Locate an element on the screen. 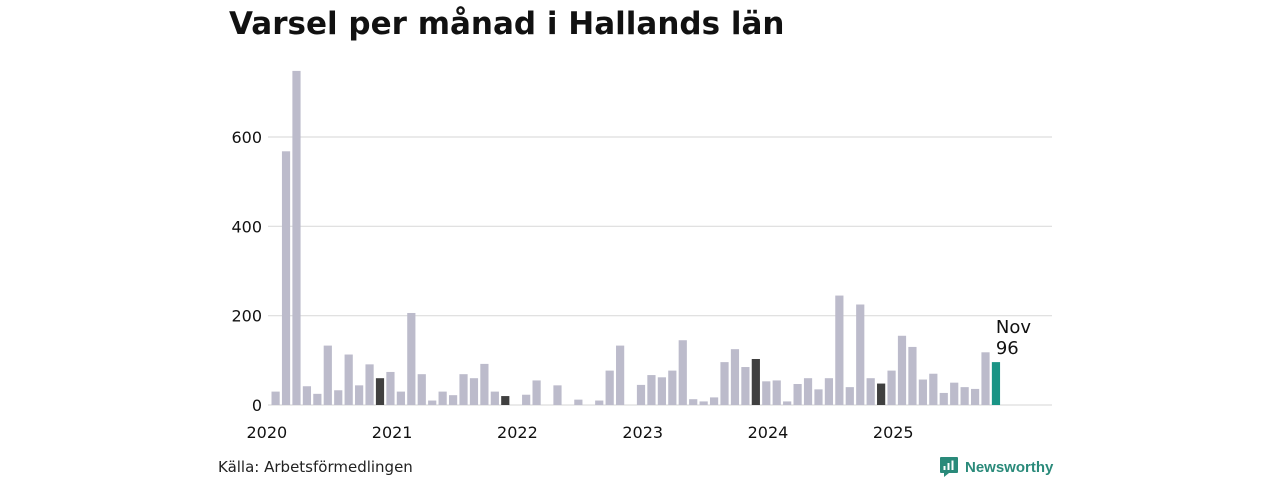  y-tick-label: 0 is located at coordinates (257, 405).